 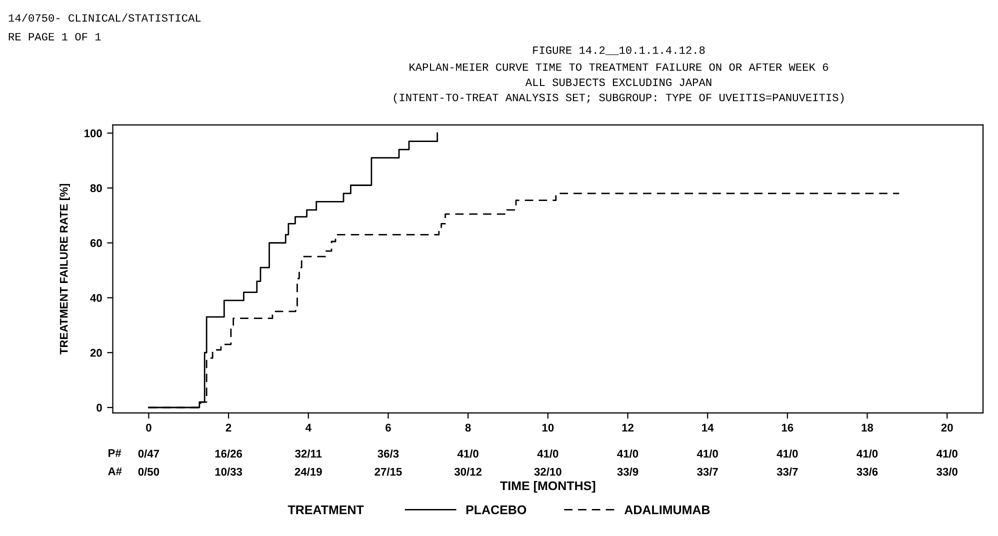 I want to click on legend-label: ADALIMUMAB, so click(x=667, y=510).